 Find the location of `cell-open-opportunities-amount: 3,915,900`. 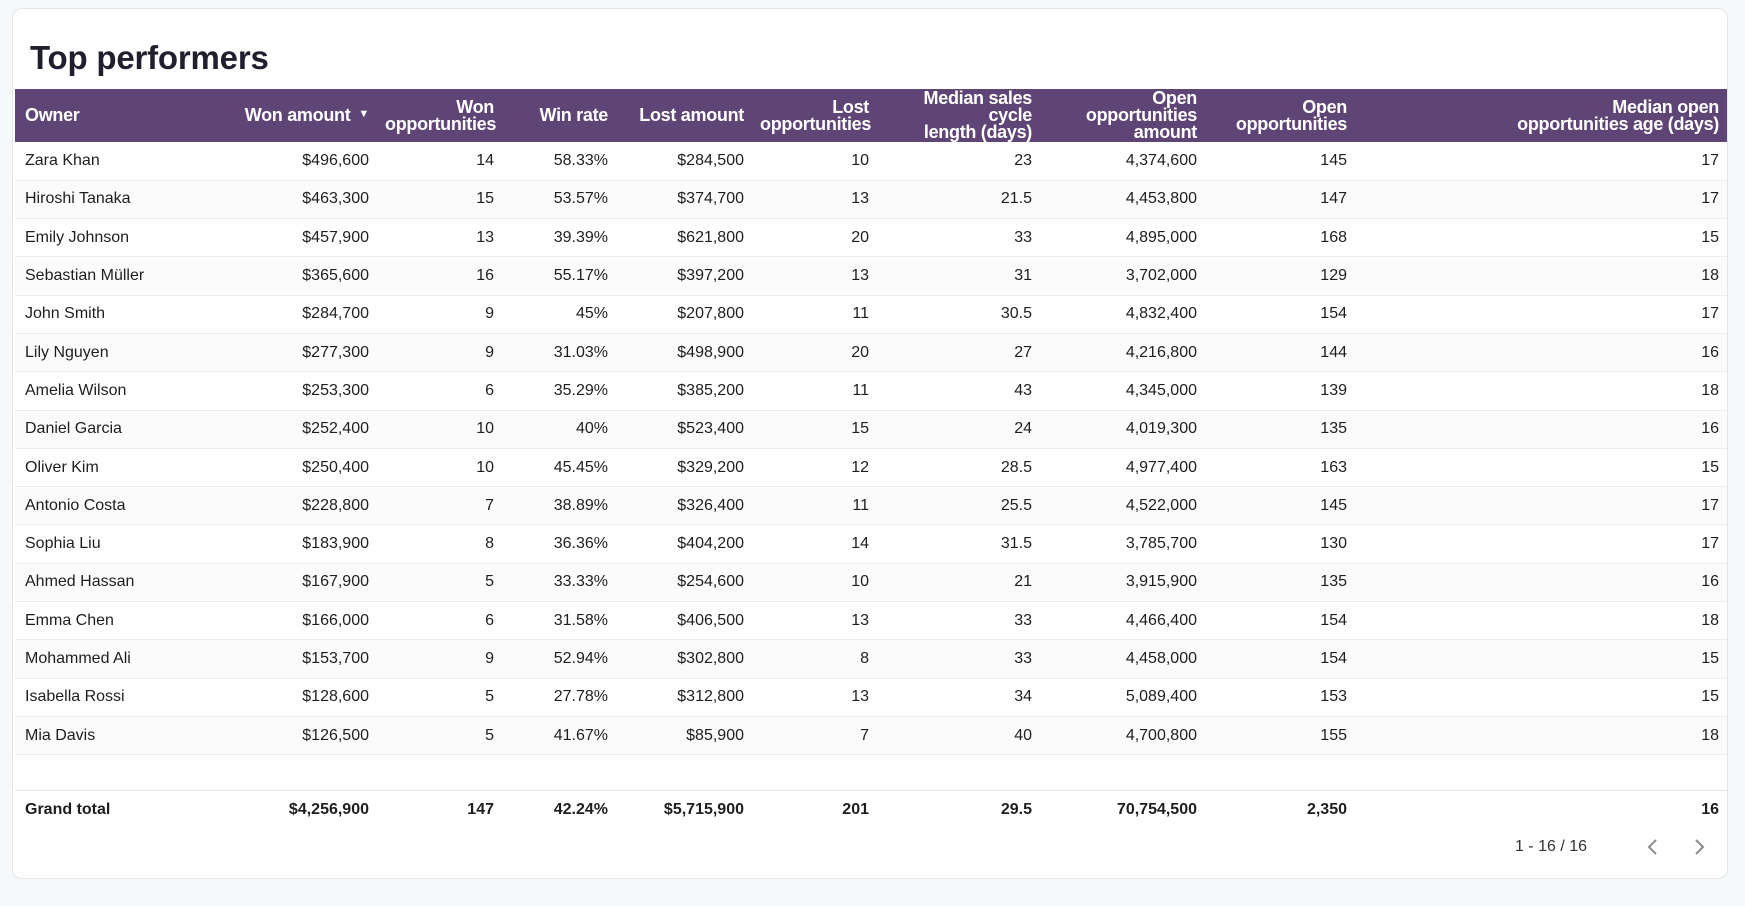

cell-open-opportunities-amount: 3,915,900 is located at coordinates (1161, 582).